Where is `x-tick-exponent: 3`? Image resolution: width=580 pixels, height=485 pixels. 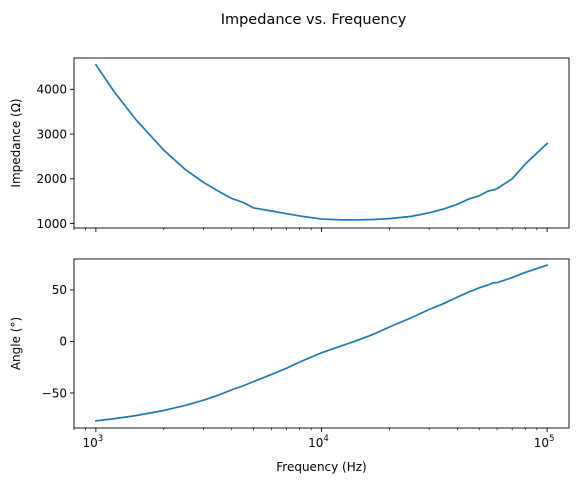 x-tick-exponent: 3 is located at coordinates (100, 439).